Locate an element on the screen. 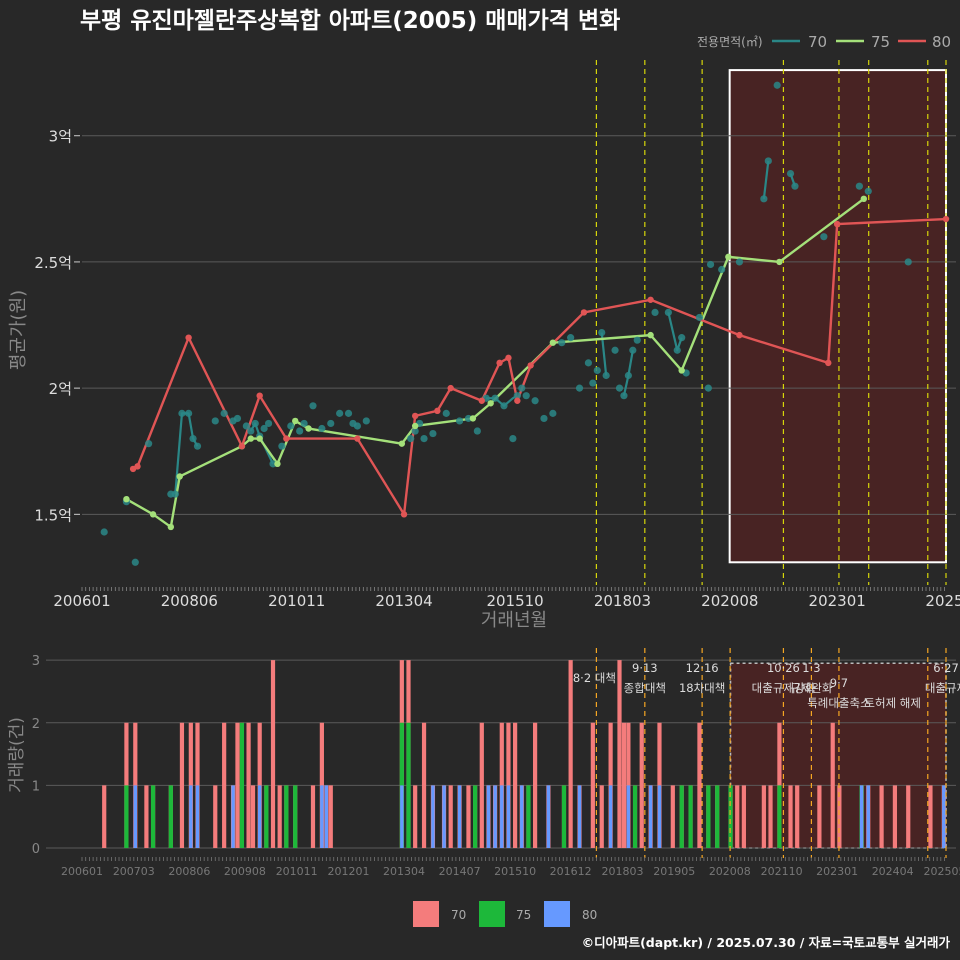 The image size is (960, 960). volume-y-tick-label: 3 is located at coordinates (36, 661).